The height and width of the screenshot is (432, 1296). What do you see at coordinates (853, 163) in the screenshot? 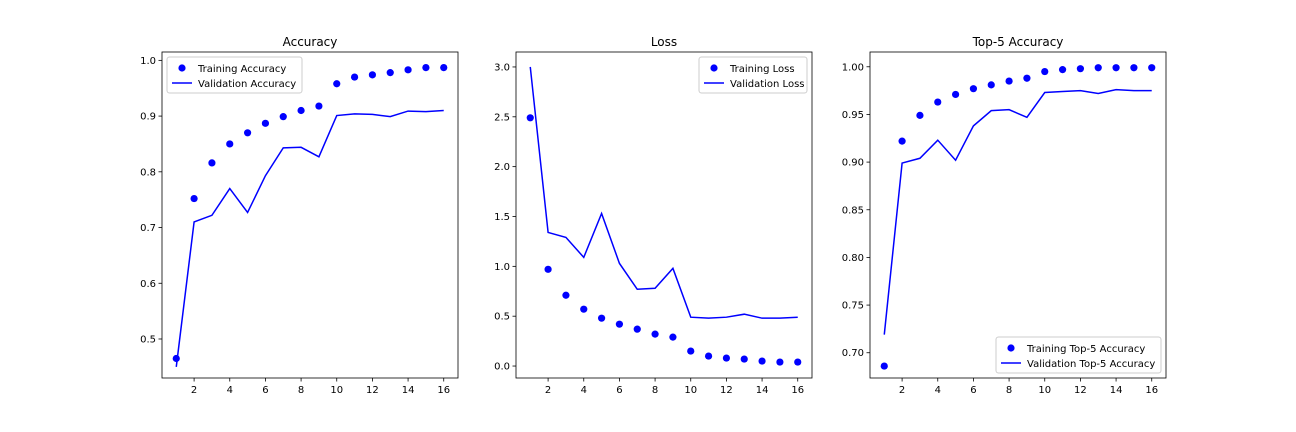
I see `y-tick-label: 0.90` at bounding box center [853, 163].